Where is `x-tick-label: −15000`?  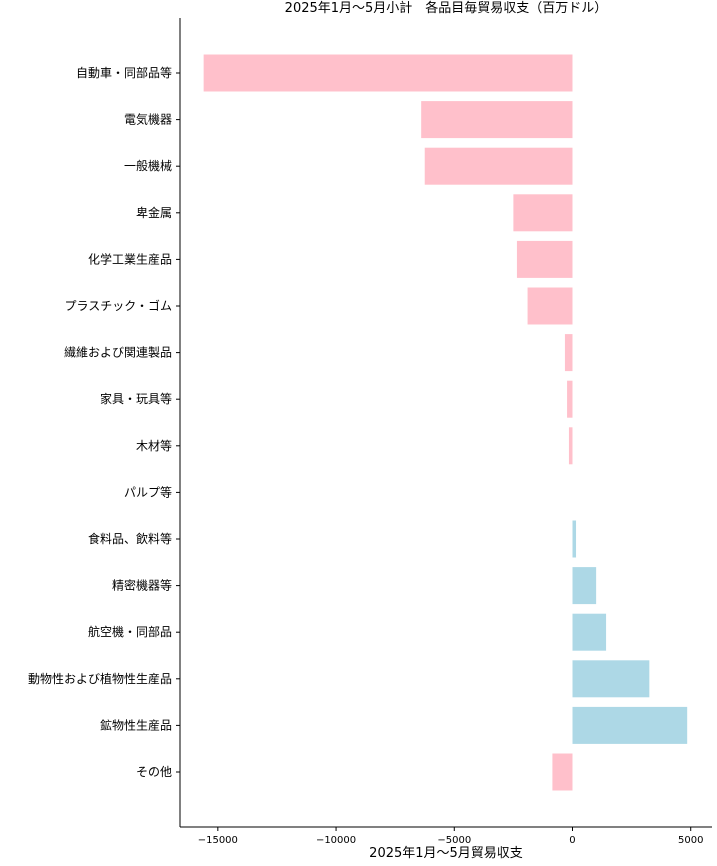
x-tick-label: −15000 is located at coordinates (218, 840).